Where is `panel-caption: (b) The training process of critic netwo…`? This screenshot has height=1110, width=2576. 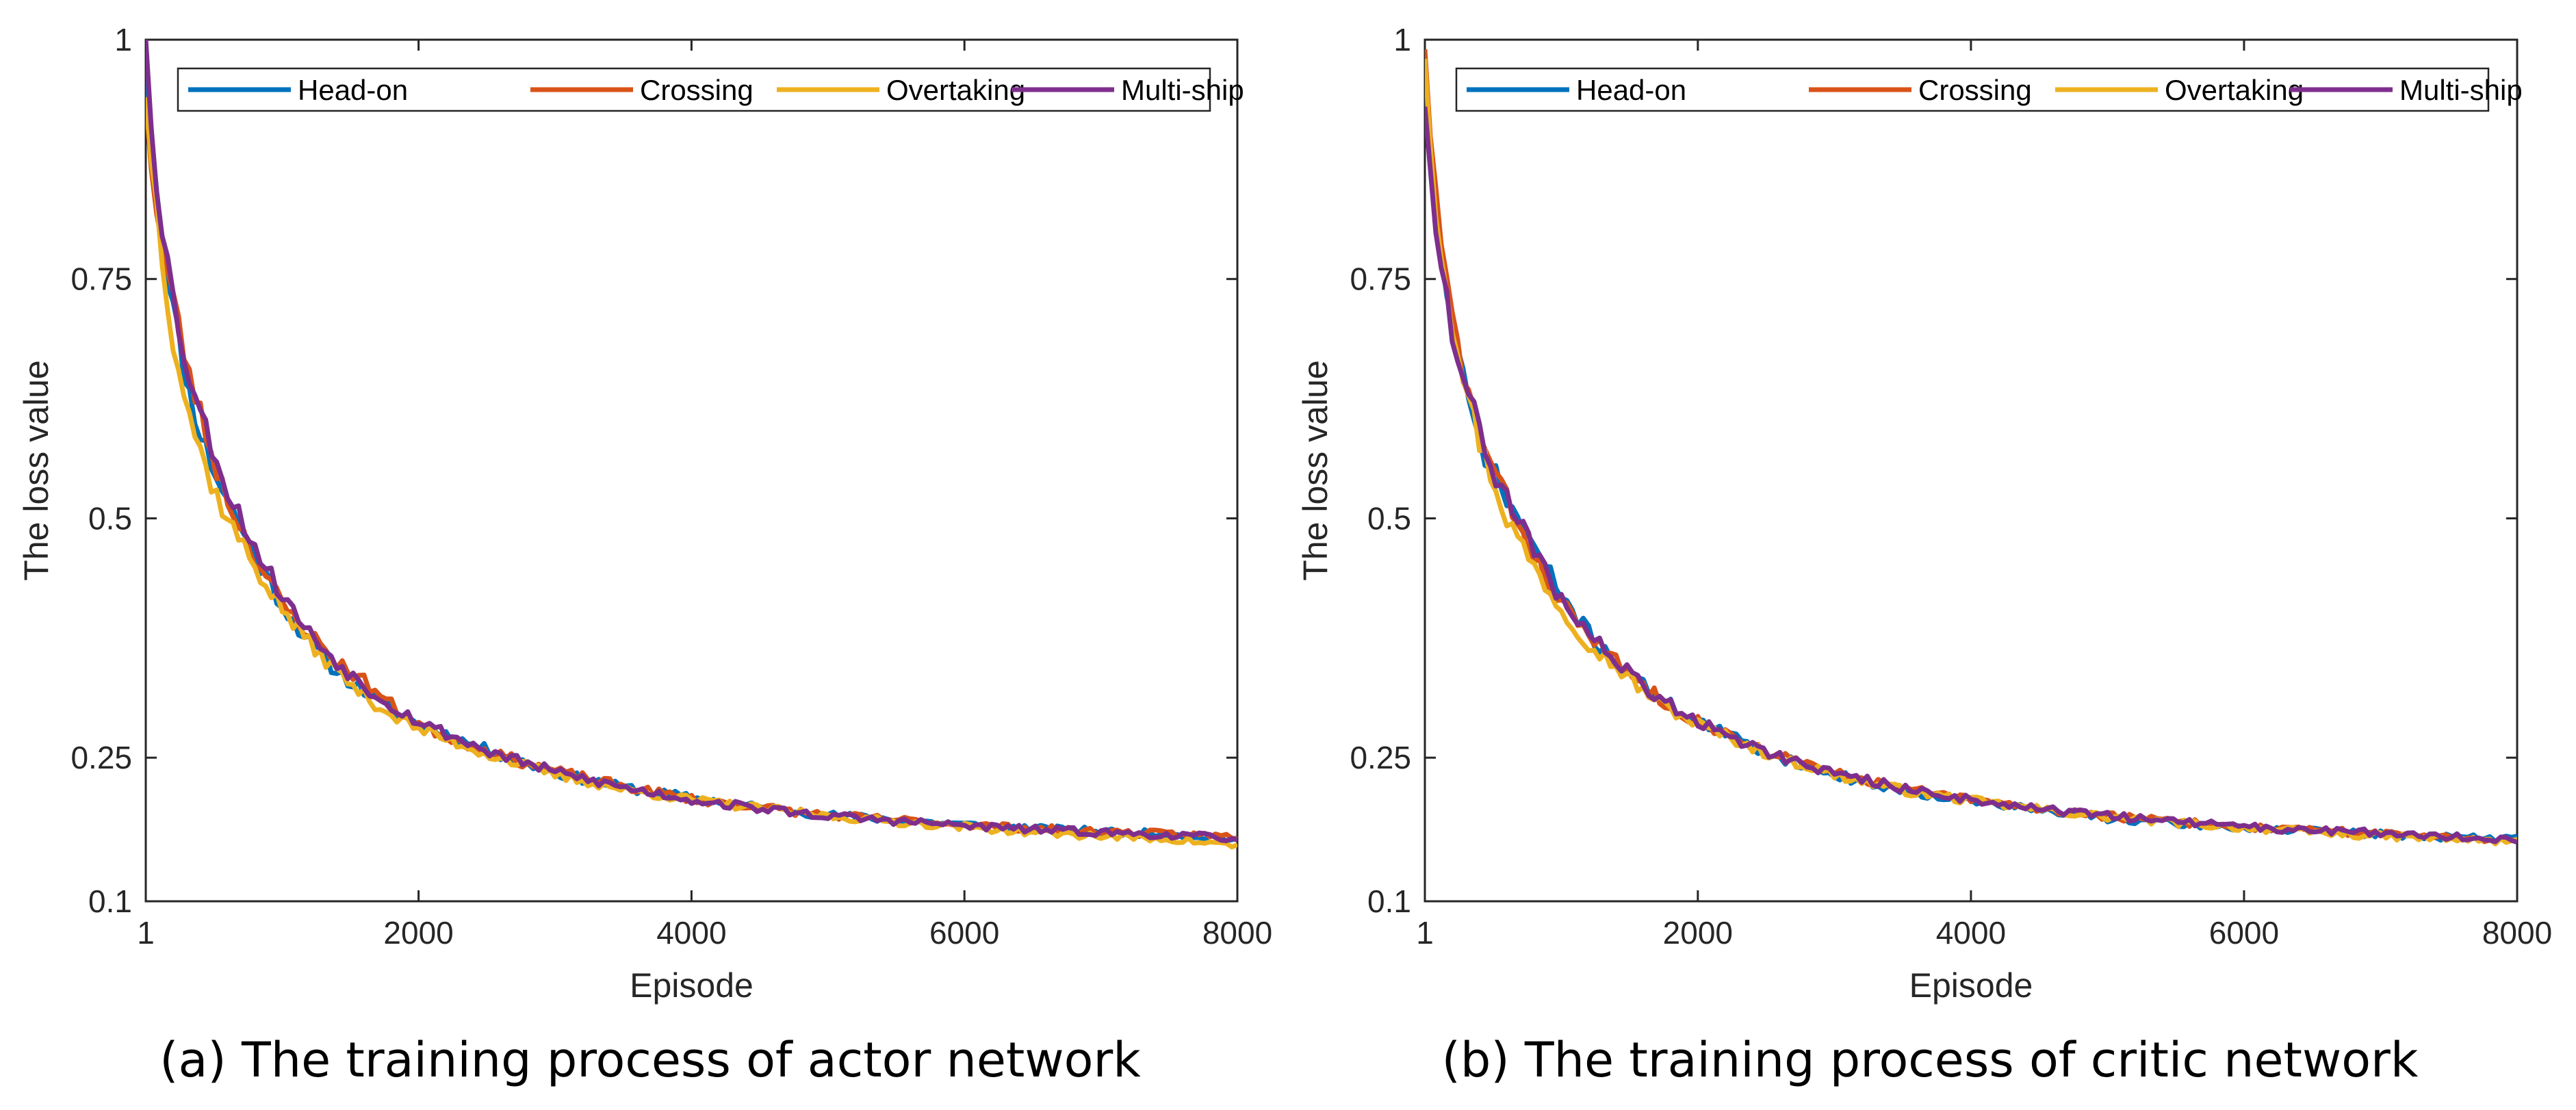 panel-caption: (b) The training process of critic netwo… is located at coordinates (1930, 1060).